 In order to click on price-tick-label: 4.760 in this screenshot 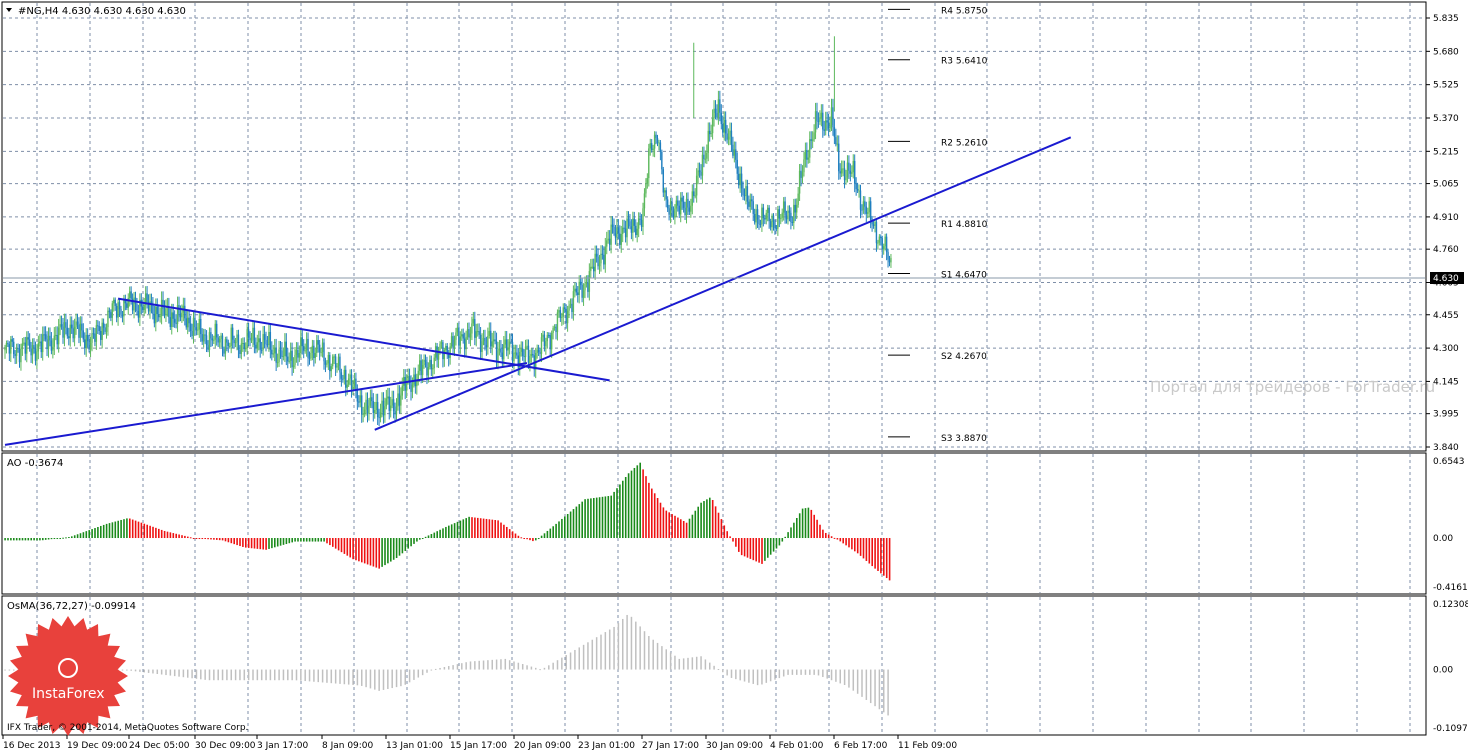, I will do `click(1446, 250)`.